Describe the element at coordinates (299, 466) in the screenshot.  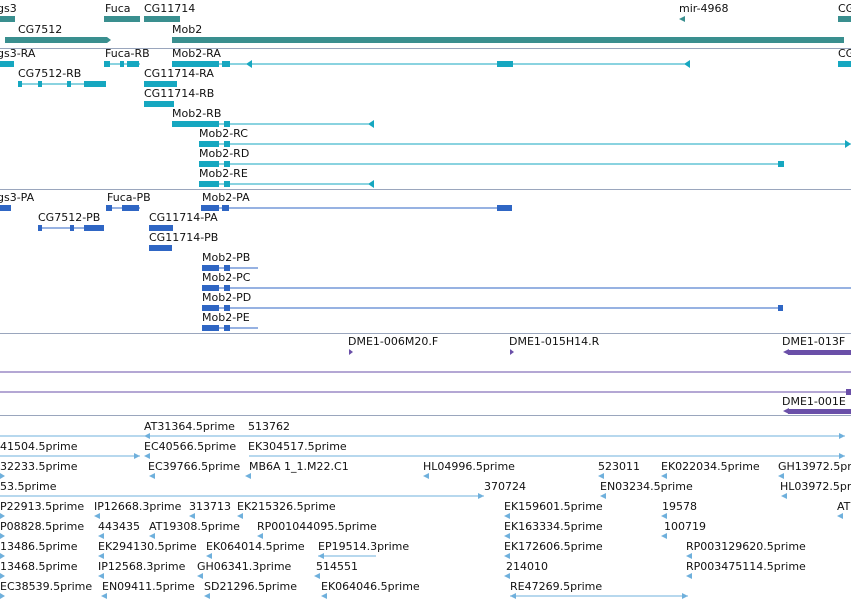
I see `est-label: MB6A 1_1.M22.C1` at that location.